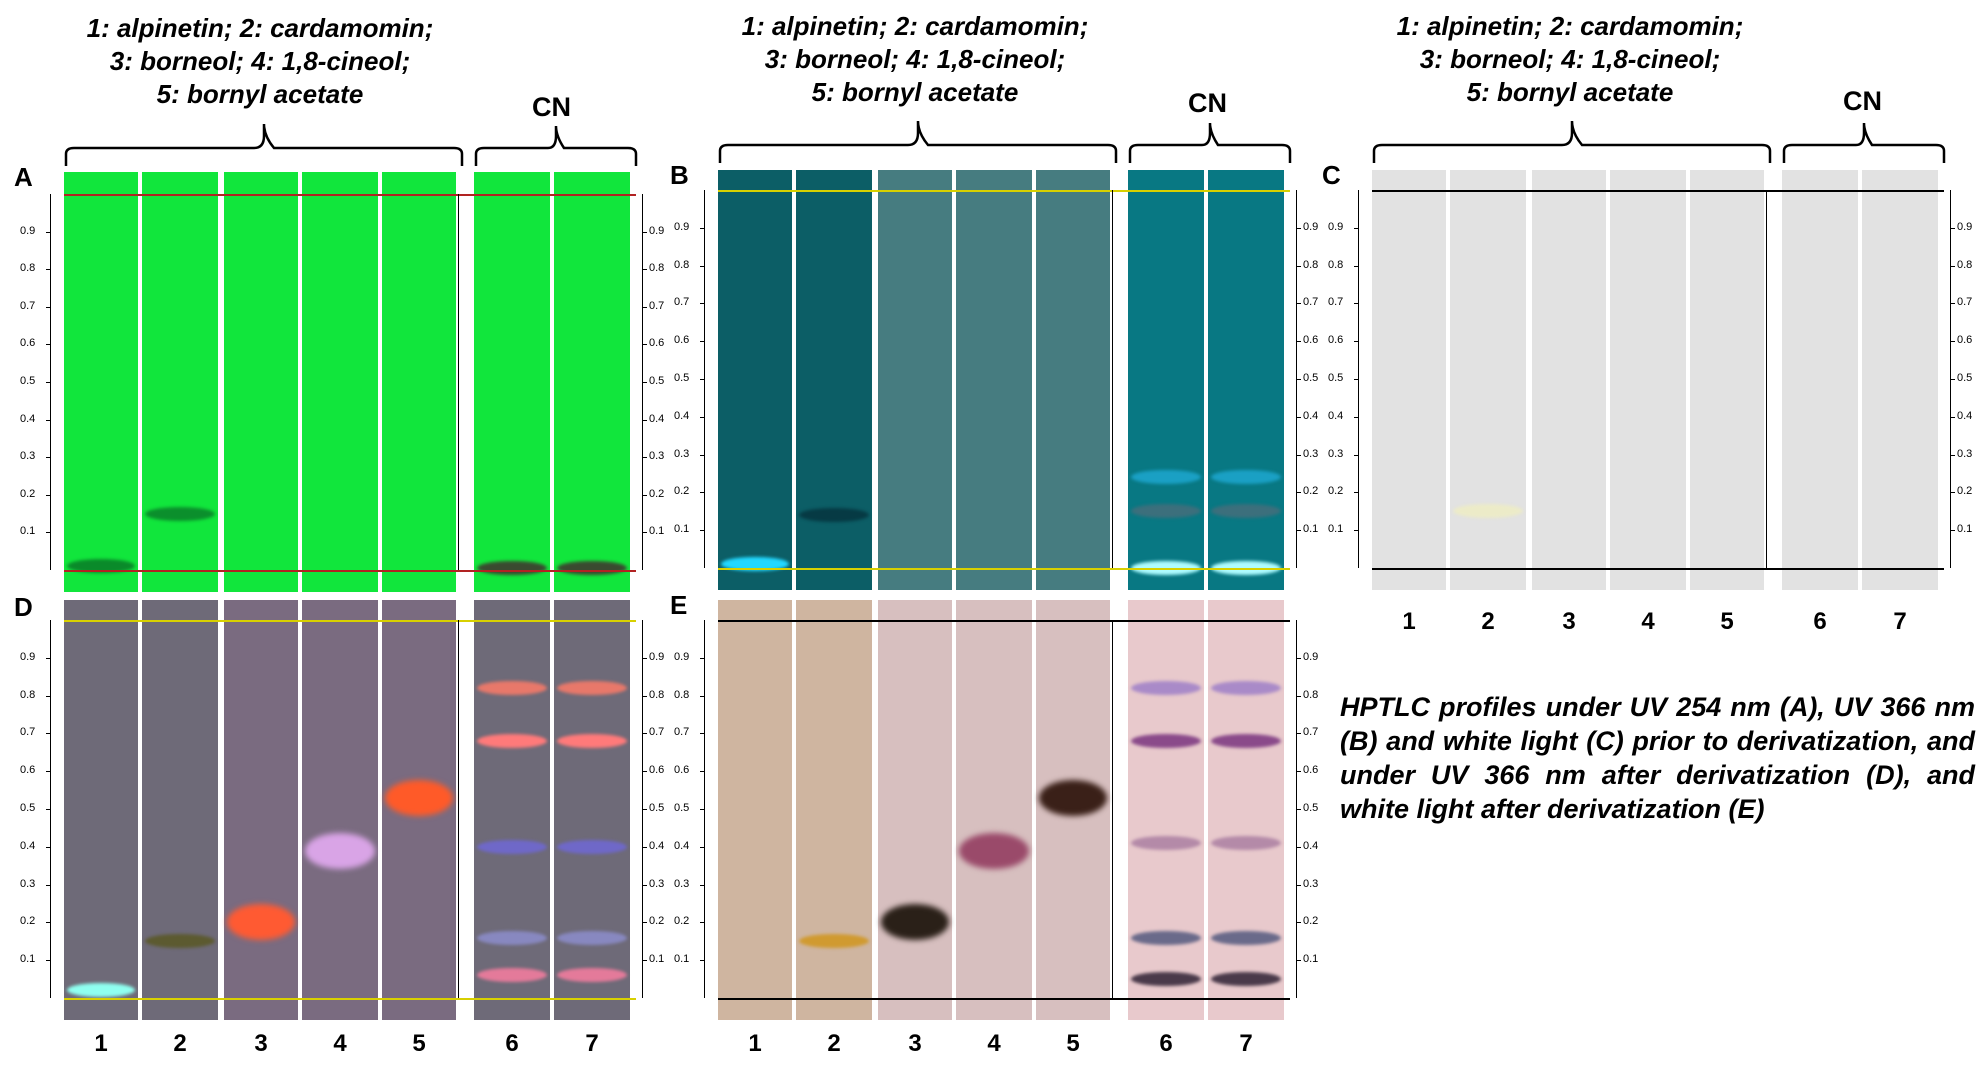  I want to click on plate-a, so click(350, 382).